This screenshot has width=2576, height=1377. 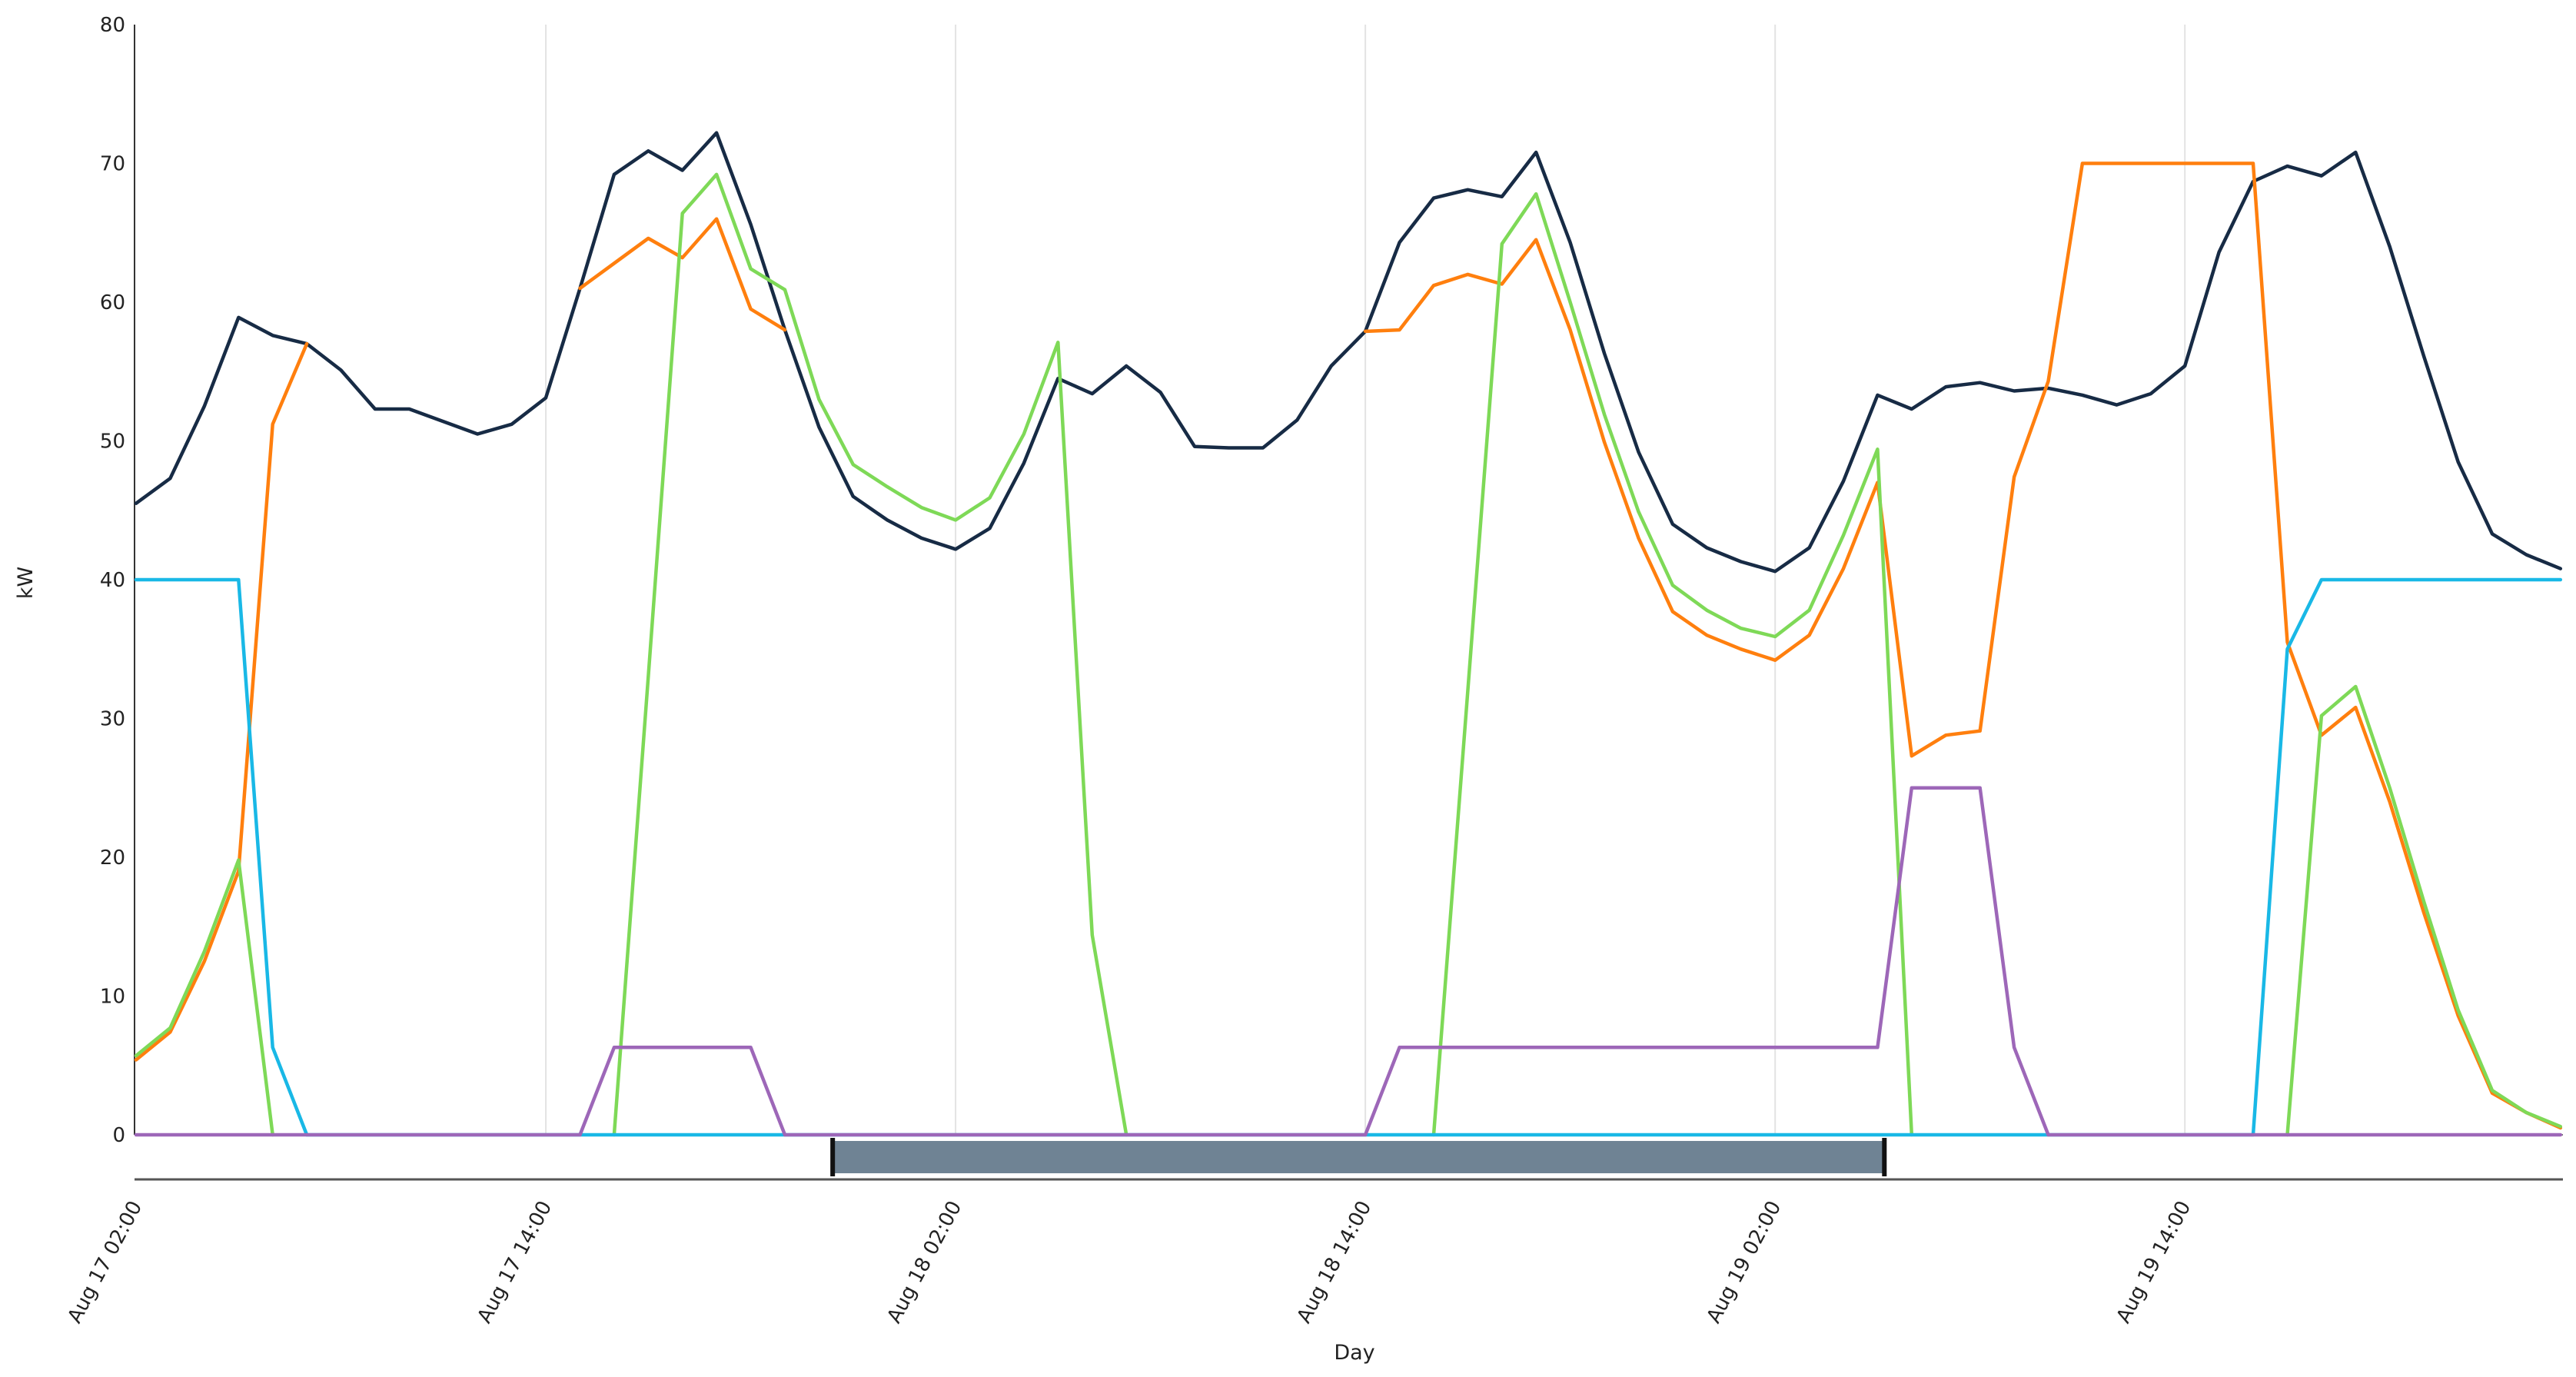 What do you see at coordinates (112, 719) in the screenshot?
I see `y-tick-label: 30` at bounding box center [112, 719].